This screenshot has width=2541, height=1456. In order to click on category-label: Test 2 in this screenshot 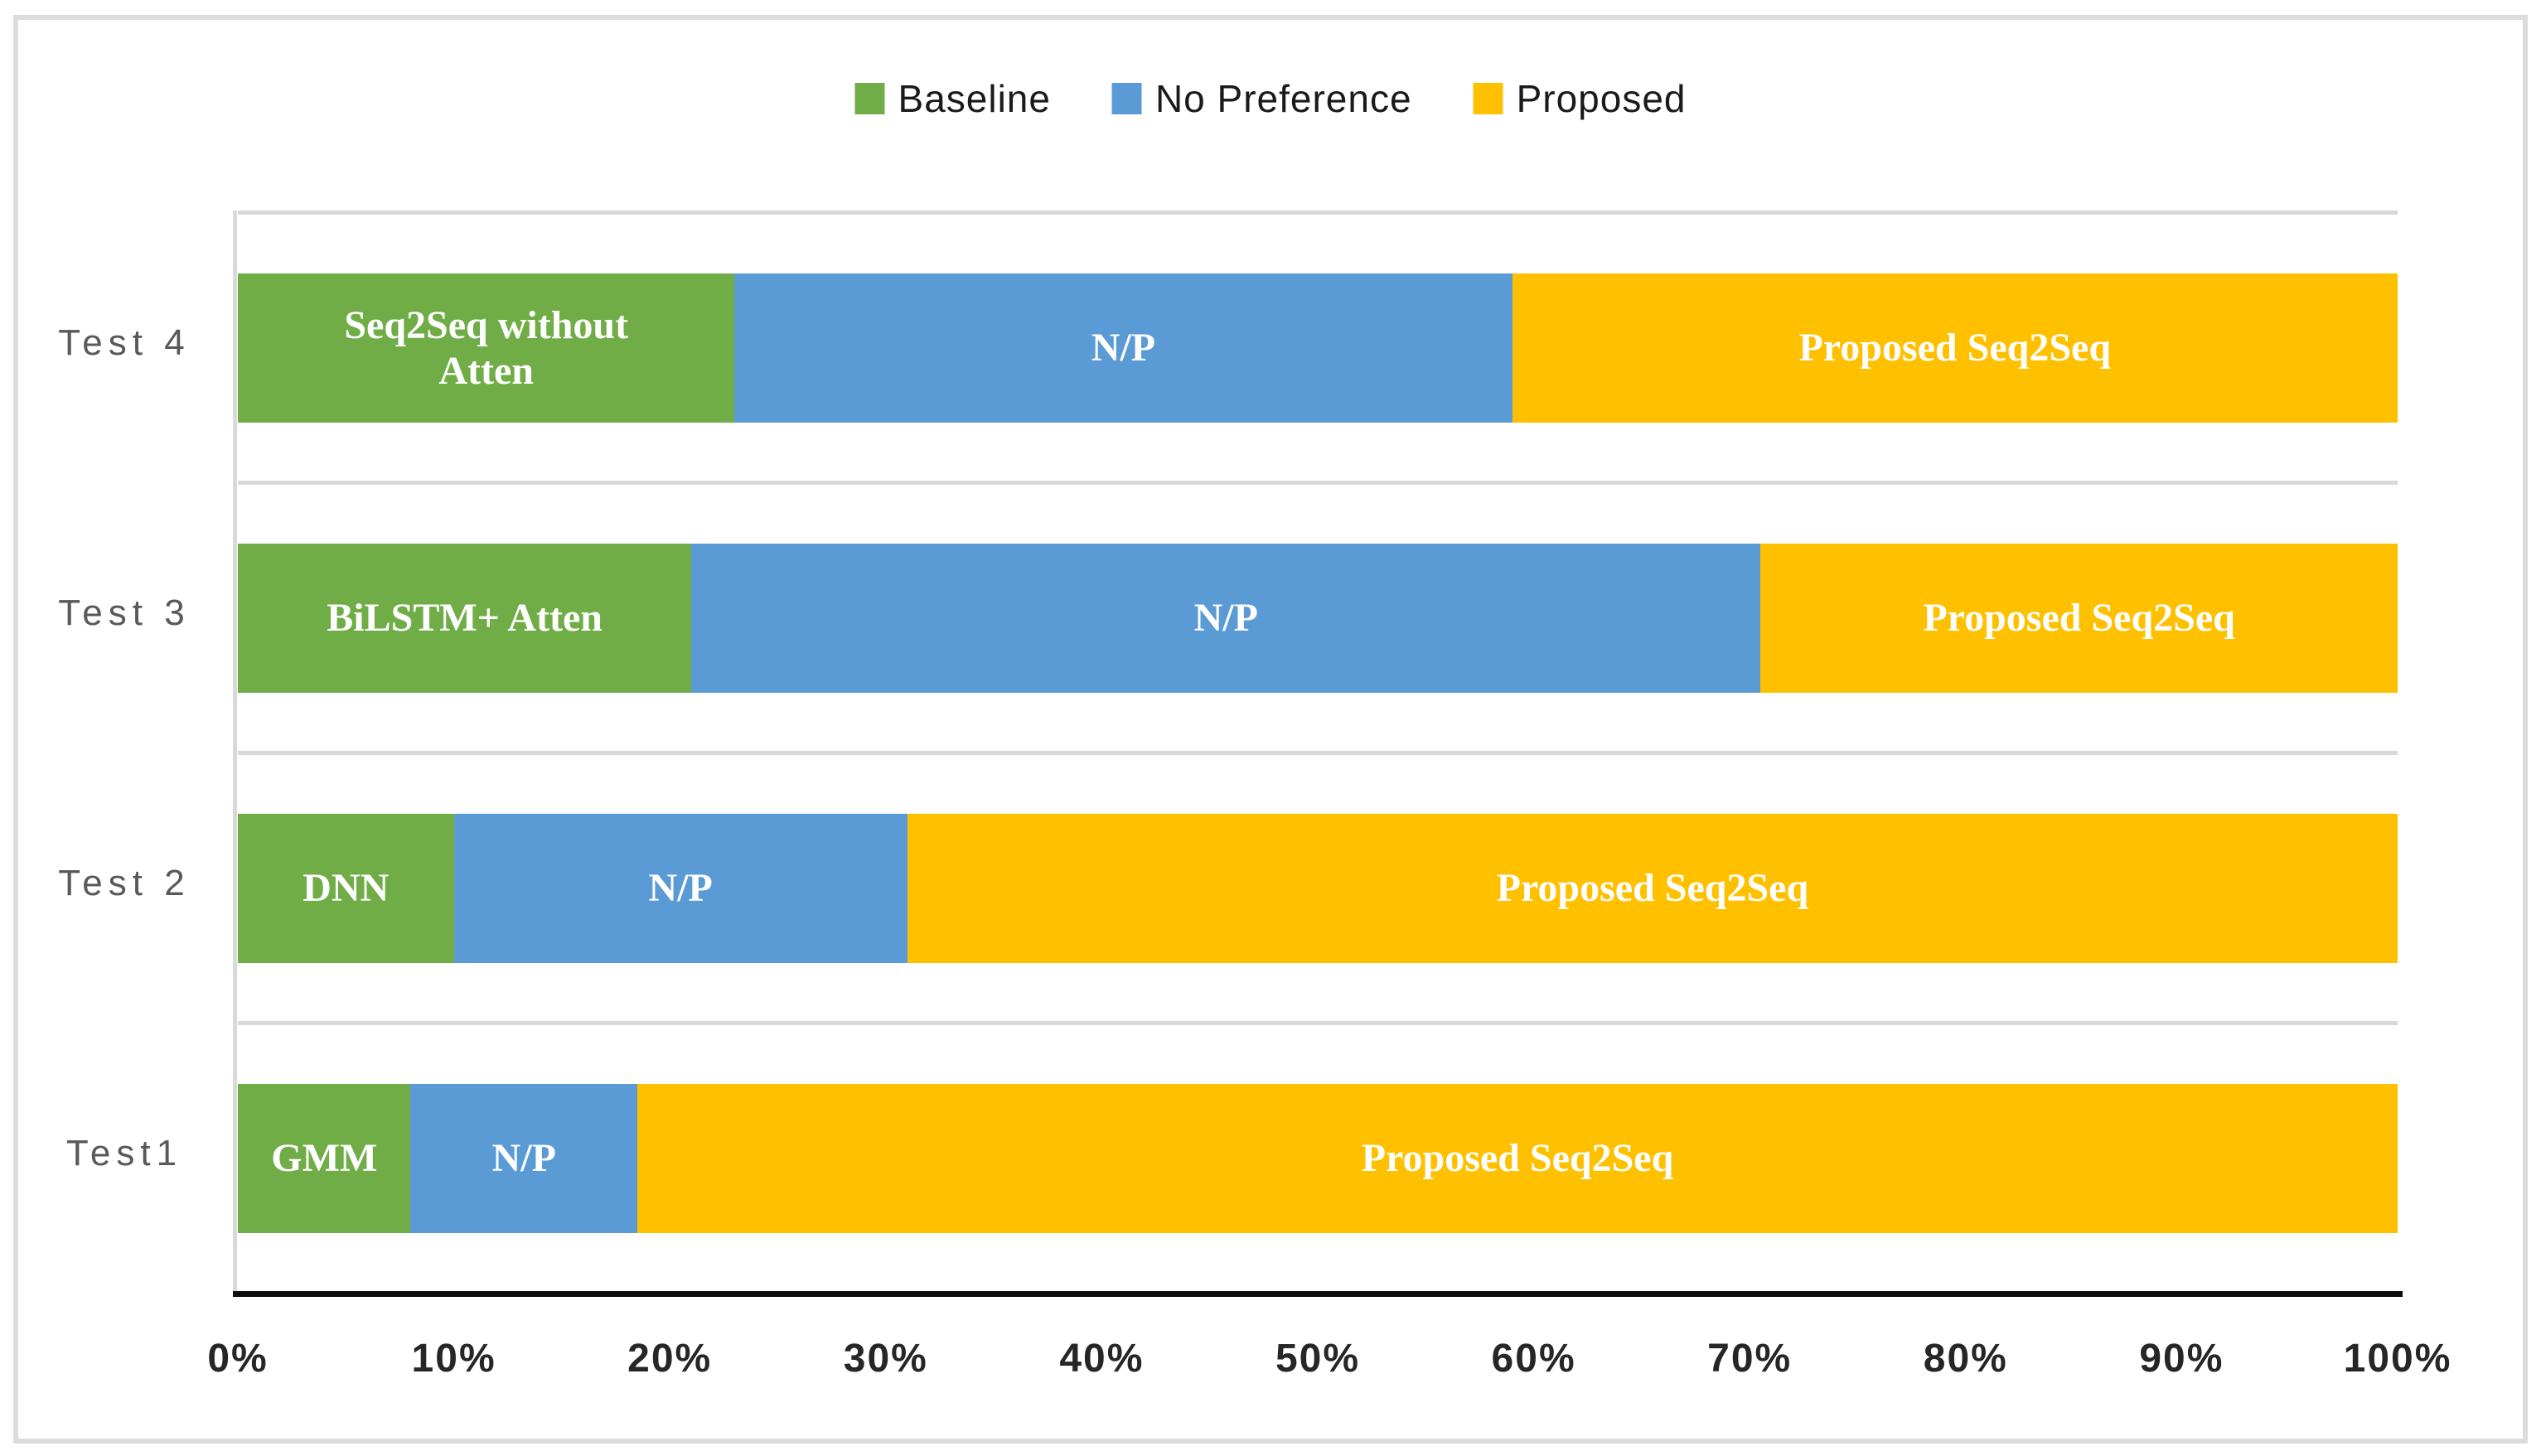, I will do `click(124, 883)`.